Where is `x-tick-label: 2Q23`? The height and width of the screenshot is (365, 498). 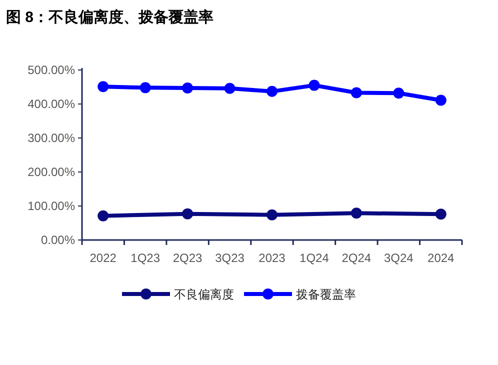
x-tick-label: 2Q23 is located at coordinates (187, 258).